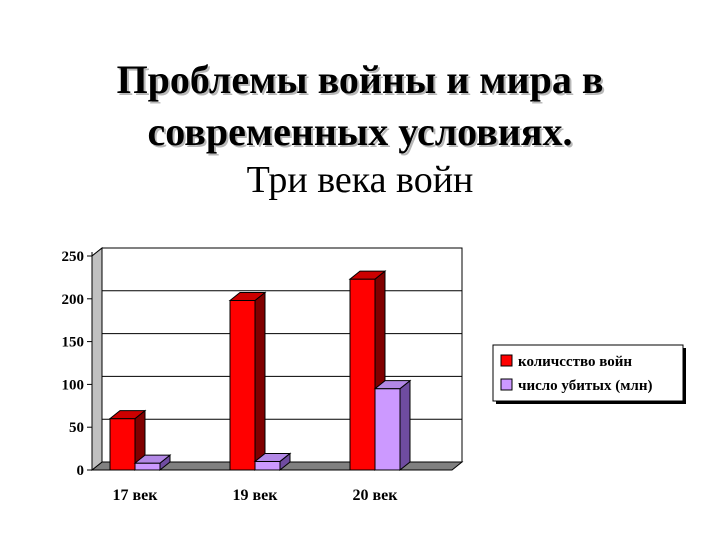 This screenshot has height=540, width=720. I want to click on y-tick-label: 0, so click(81, 471).